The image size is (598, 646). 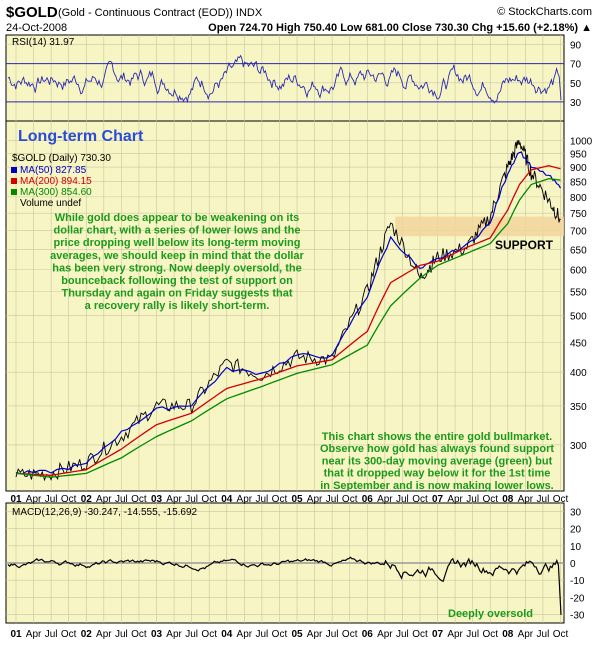 What do you see at coordinates (227, 634) in the screenshot?
I see `macd-x-tick-label: 04` at bounding box center [227, 634].